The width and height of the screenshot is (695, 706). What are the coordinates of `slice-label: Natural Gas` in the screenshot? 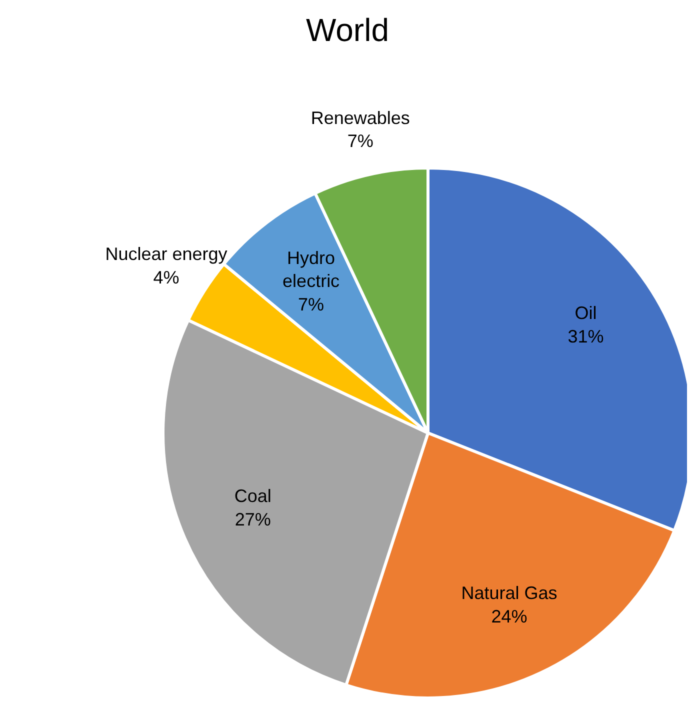 It's located at (509, 592).